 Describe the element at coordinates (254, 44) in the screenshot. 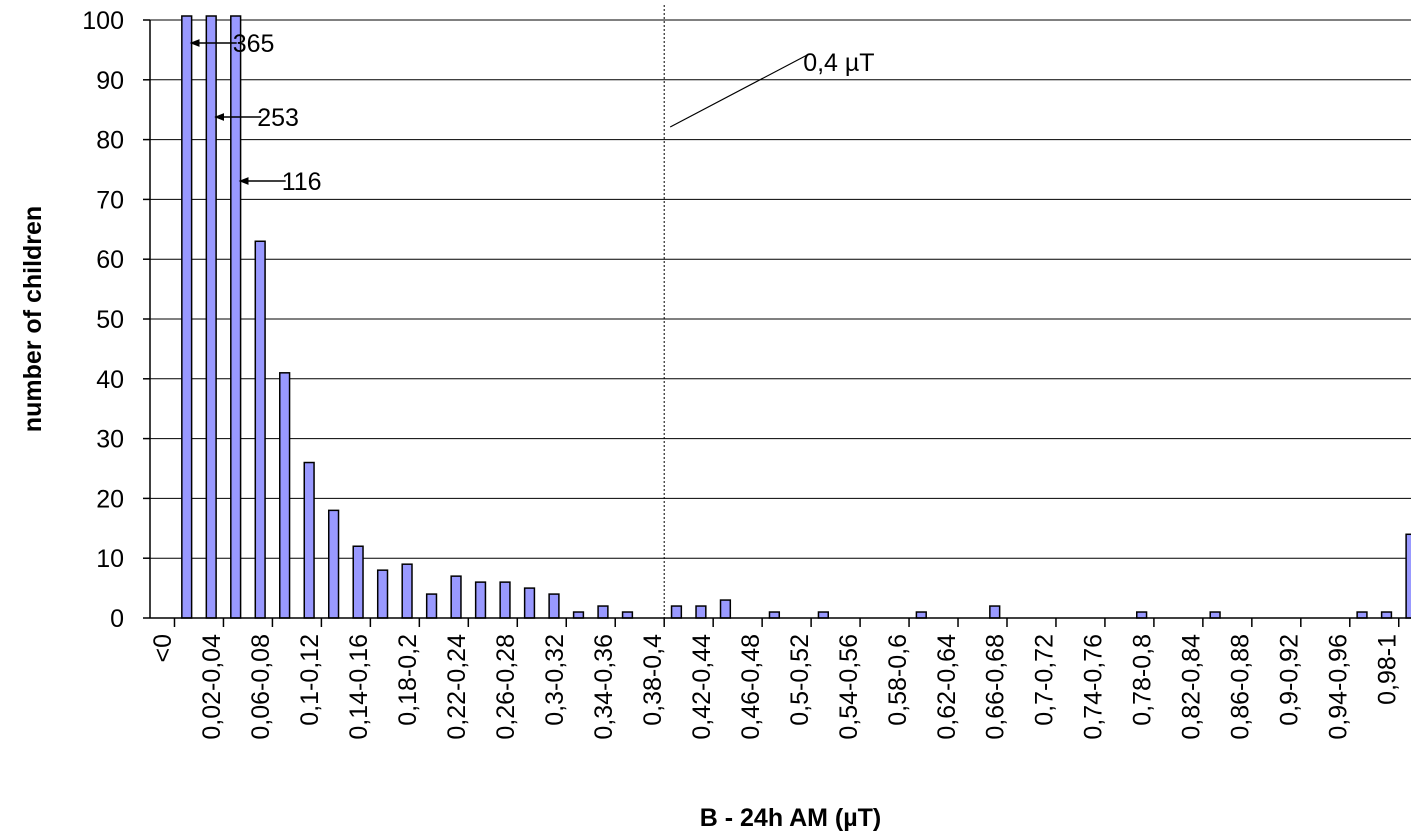

I see `annotation-label: 365` at that location.